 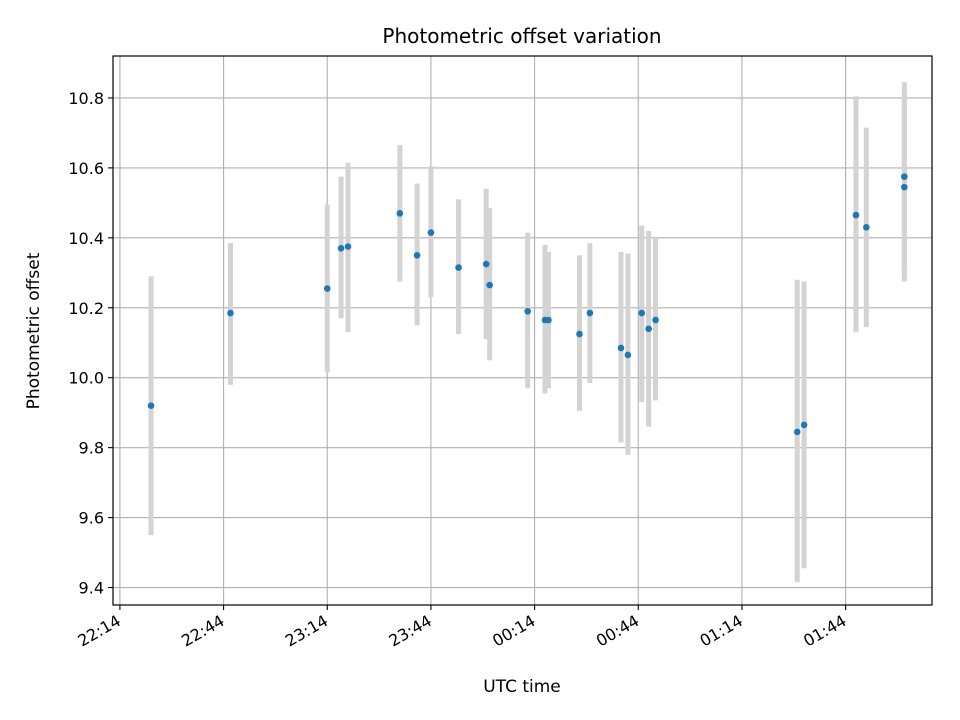 I want to click on y-tick-label: 10.8, so click(x=86, y=98).